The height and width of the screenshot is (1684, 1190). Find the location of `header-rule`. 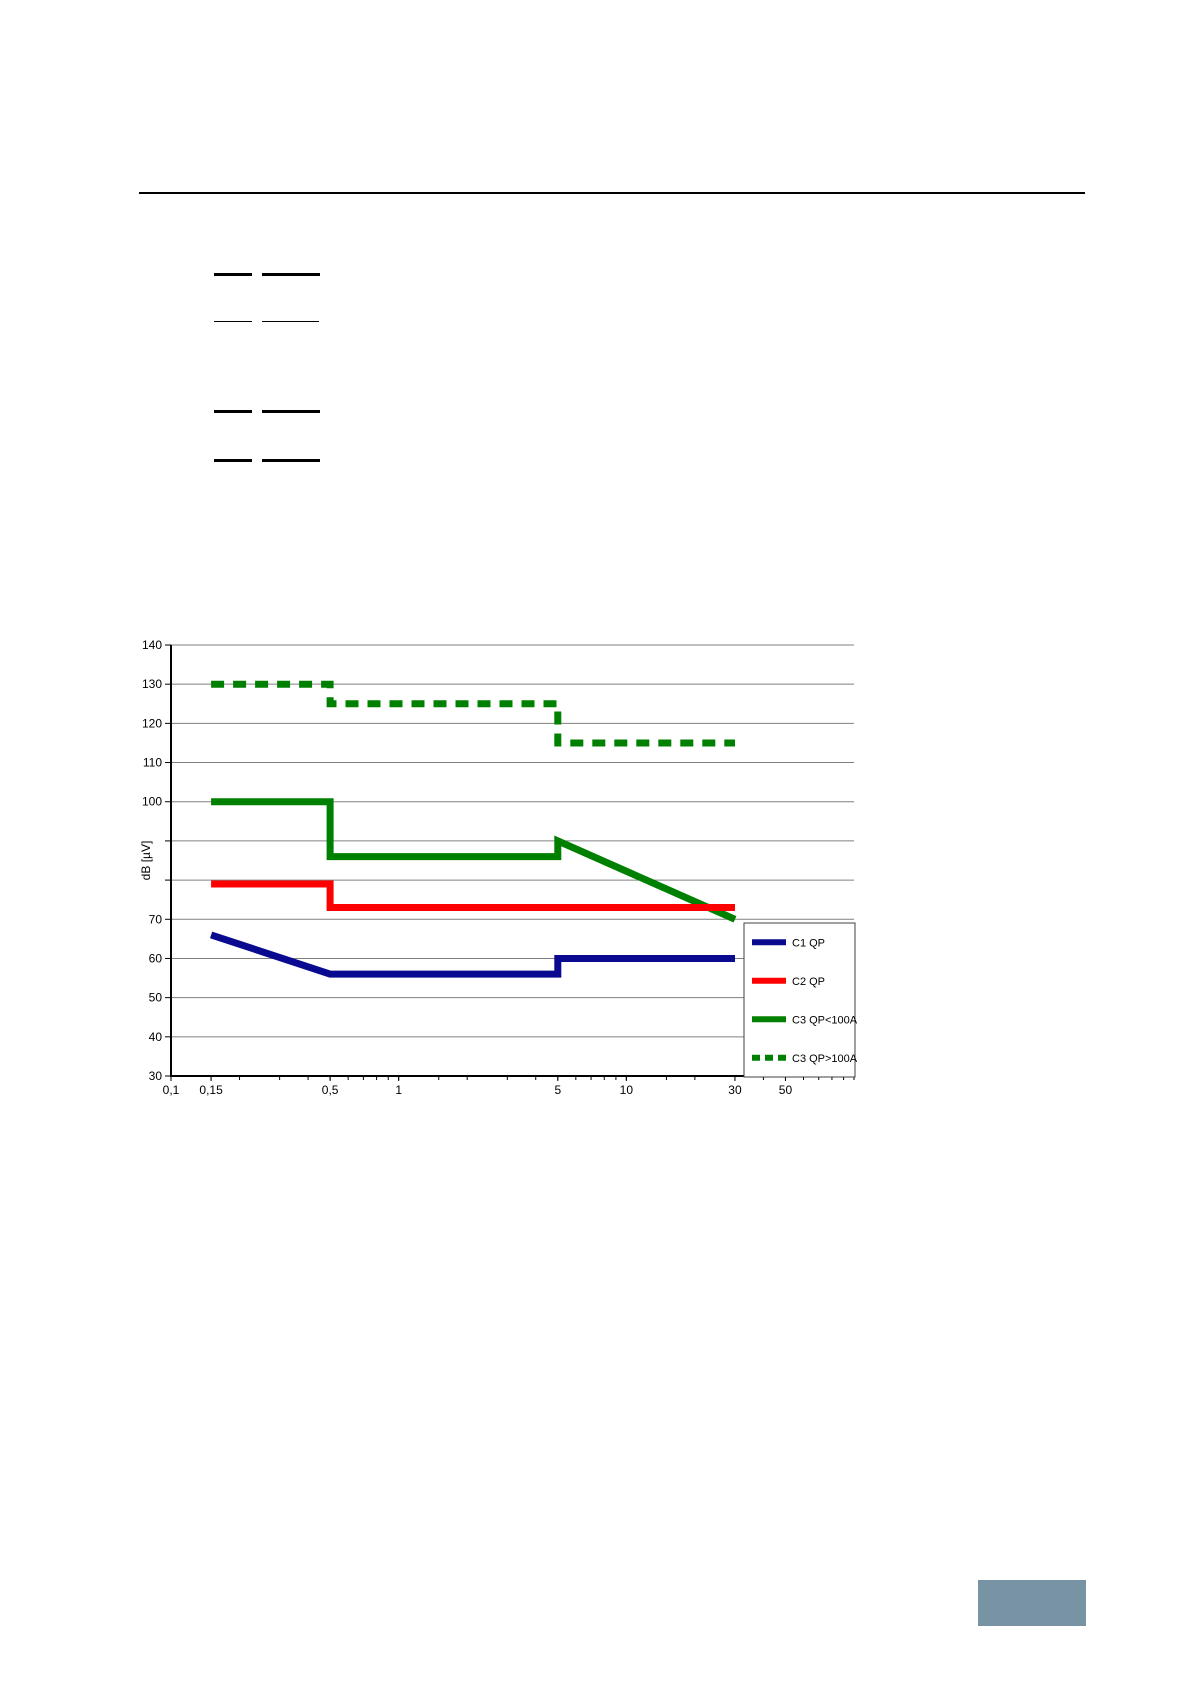

header-rule is located at coordinates (612, 193).